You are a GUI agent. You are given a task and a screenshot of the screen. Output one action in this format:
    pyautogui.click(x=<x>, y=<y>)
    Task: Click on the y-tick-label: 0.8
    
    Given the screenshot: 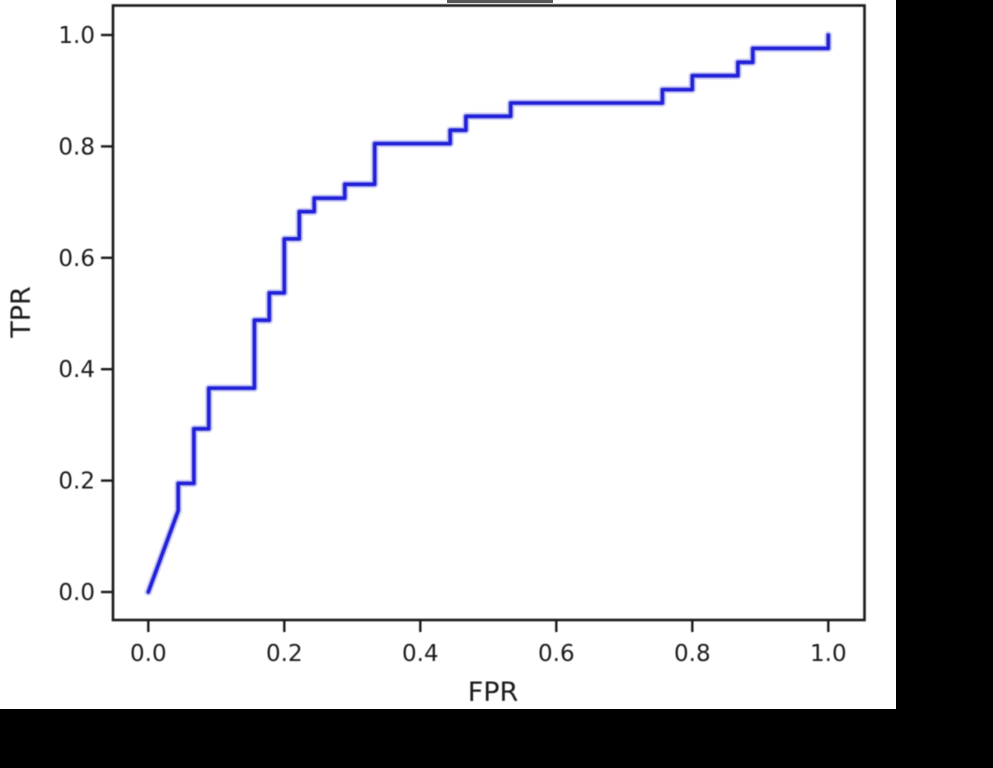 What is the action you would take?
    pyautogui.click(x=76, y=147)
    